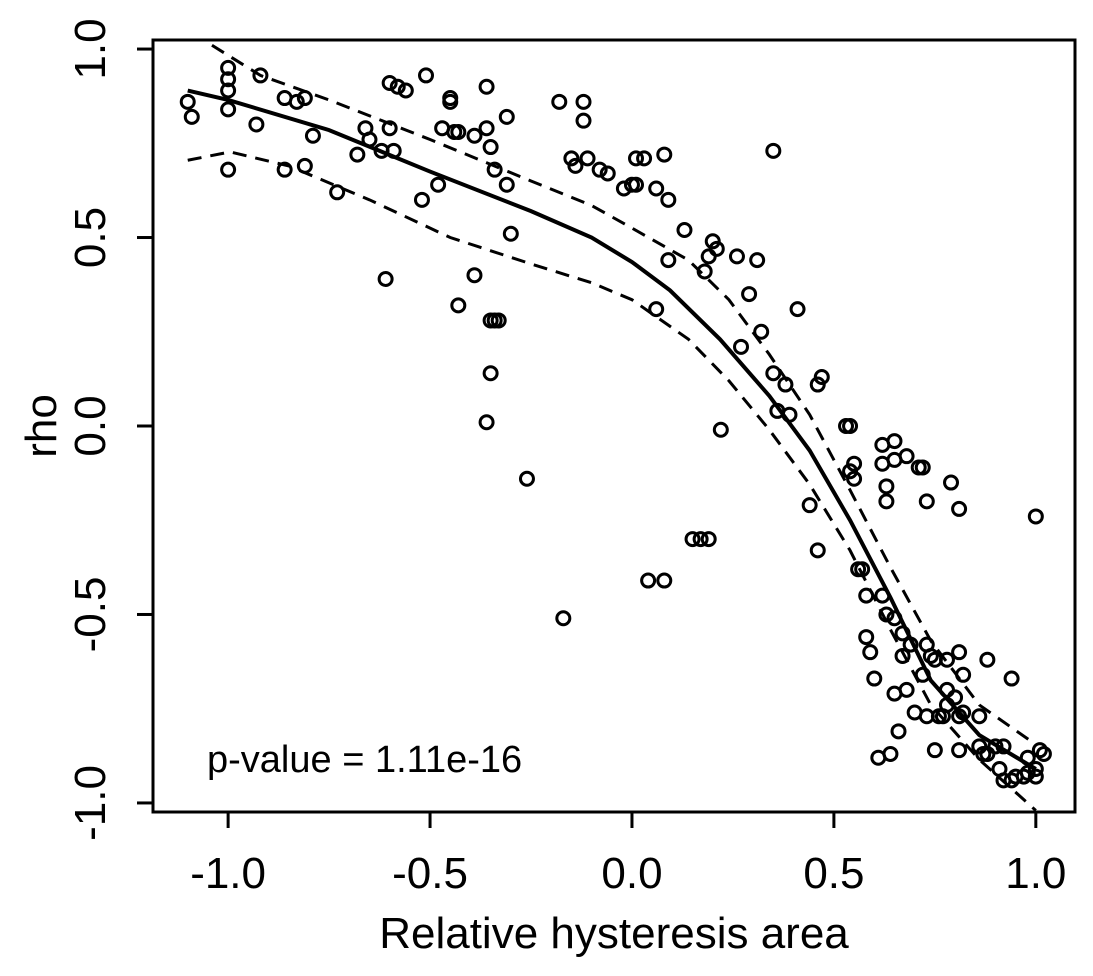  I want to click on y-axis-label: rho, so click(41, 426).